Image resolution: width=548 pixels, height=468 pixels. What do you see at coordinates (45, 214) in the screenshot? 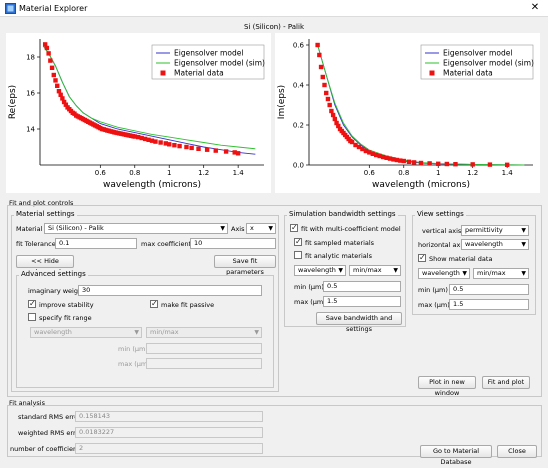
I see `material-settings-title: Material settings` at bounding box center [45, 214].